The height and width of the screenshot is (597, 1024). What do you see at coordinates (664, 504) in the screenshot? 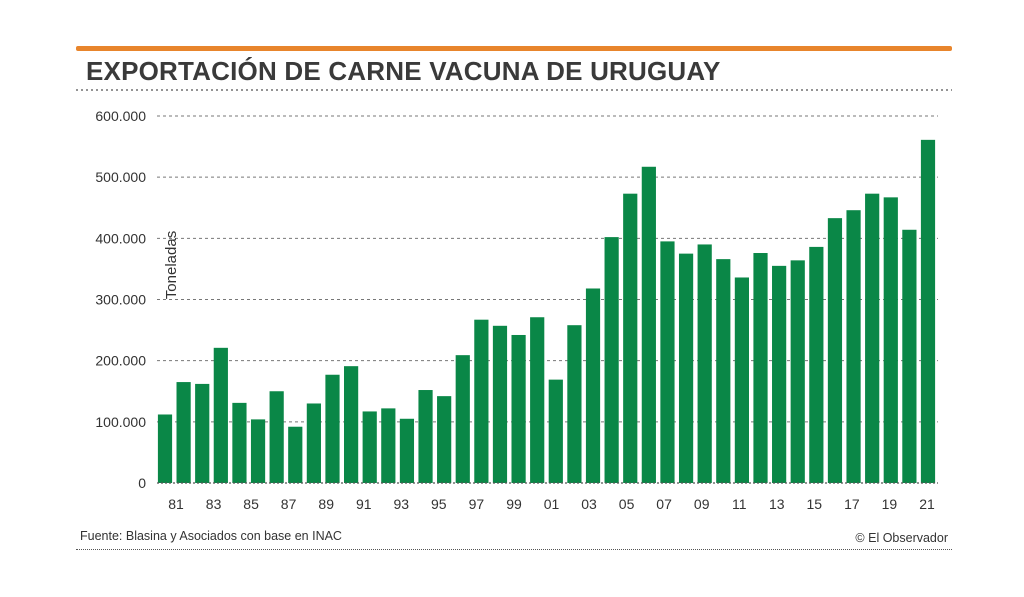
I see `x-tick-label: 07` at bounding box center [664, 504].